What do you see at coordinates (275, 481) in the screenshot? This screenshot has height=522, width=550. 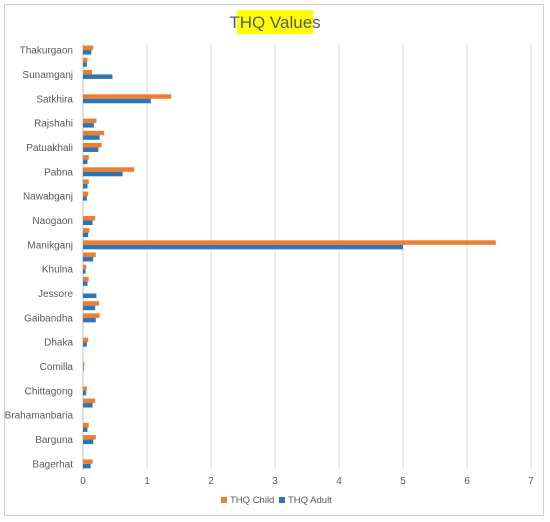 I see `x-tick-label: 3` at bounding box center [275, 481].